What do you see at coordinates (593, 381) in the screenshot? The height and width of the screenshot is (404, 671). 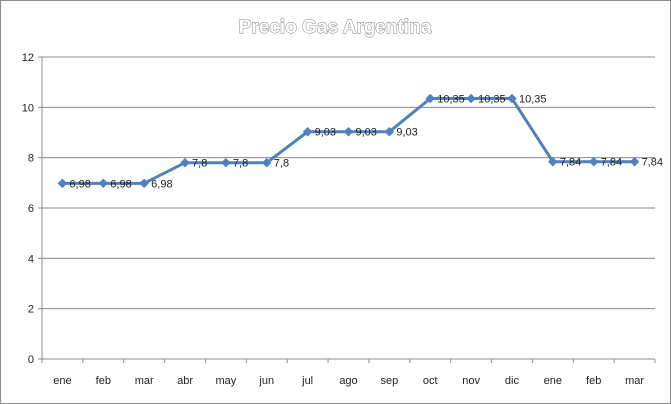 I see `x-tick-label-13: feb` at bounding box center [593, 381].